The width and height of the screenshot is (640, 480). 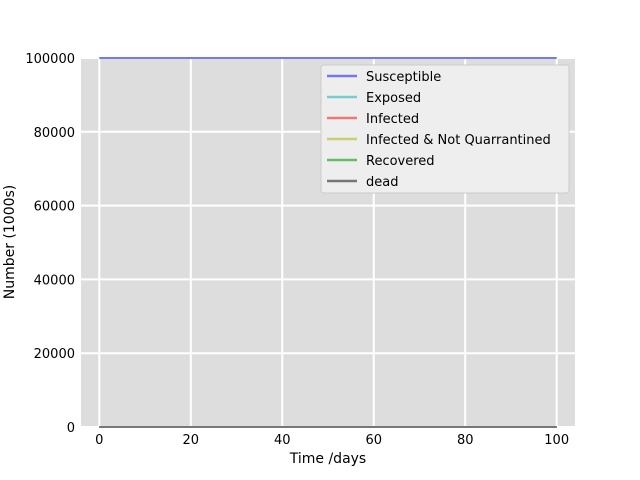 I want to click on y-tick-label: 80000, so click(x=54, y=133).